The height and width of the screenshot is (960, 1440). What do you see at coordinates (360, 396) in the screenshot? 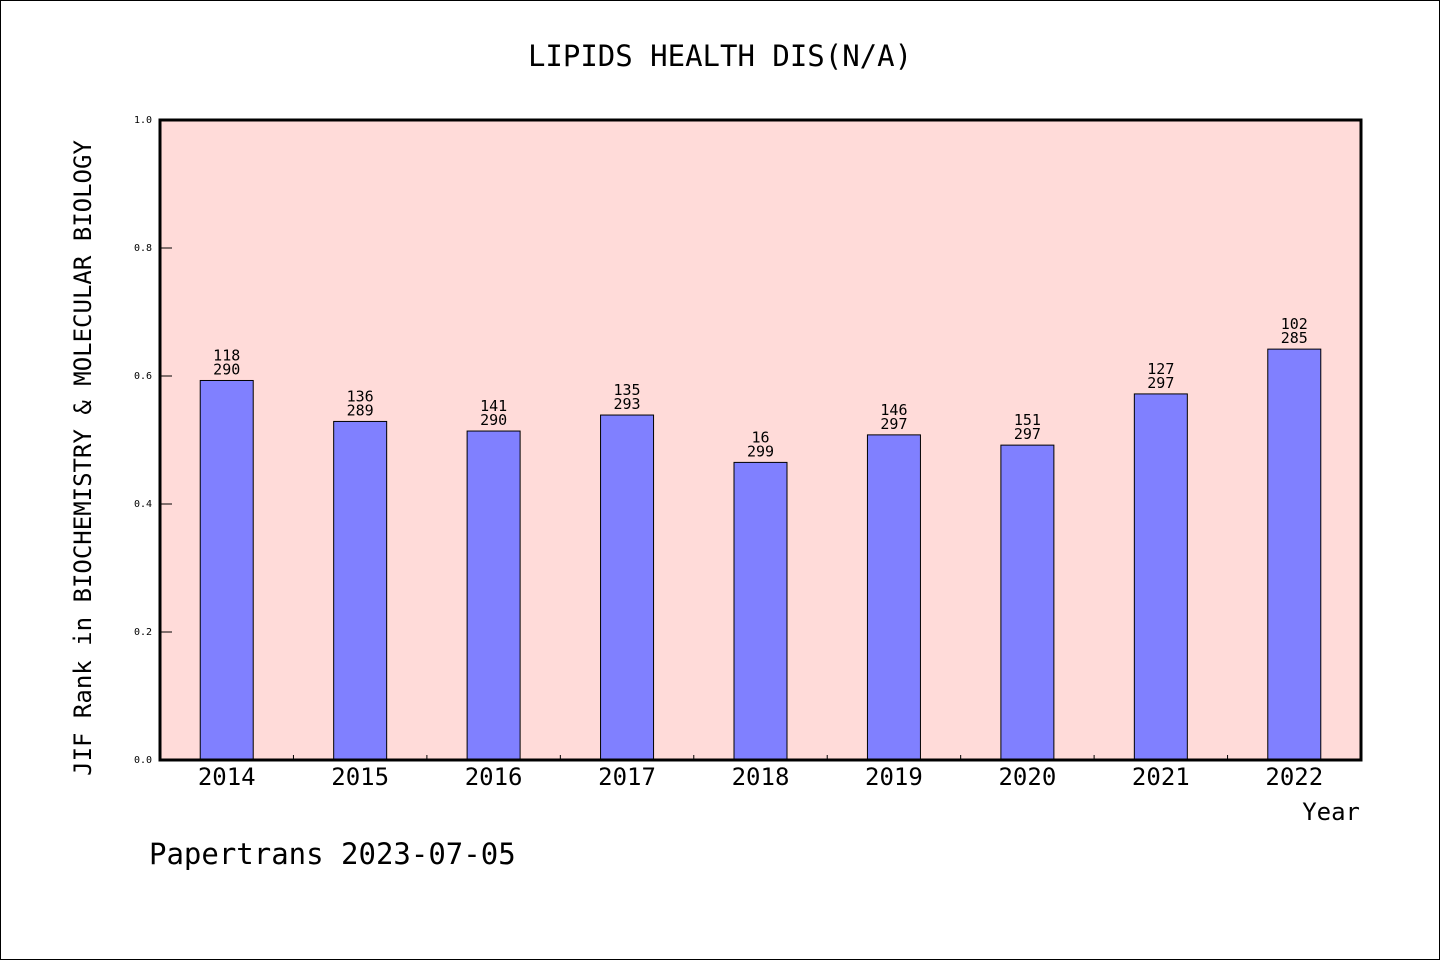
I see `bar-label-top-2015: 136` at bounding box center [360, 396].